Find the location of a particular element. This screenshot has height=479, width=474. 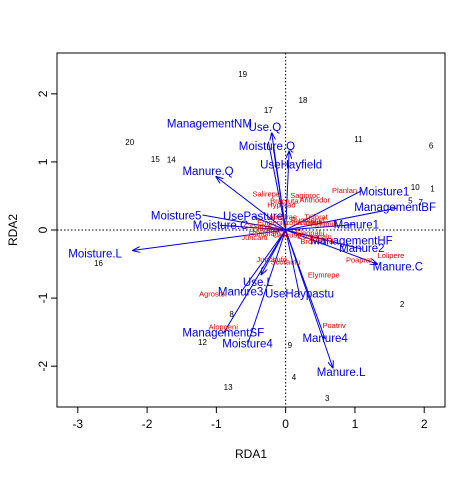

site-label: 20 is located at coordinates (129, 142).